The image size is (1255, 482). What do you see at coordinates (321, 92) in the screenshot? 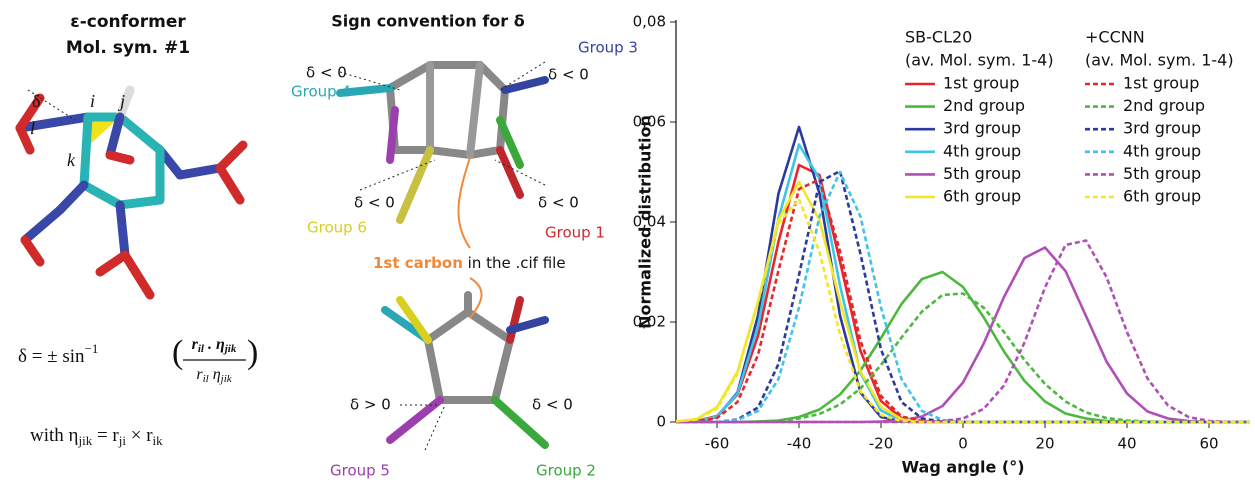
I see `group-label: Group 4` at bounding box center [321, 92].